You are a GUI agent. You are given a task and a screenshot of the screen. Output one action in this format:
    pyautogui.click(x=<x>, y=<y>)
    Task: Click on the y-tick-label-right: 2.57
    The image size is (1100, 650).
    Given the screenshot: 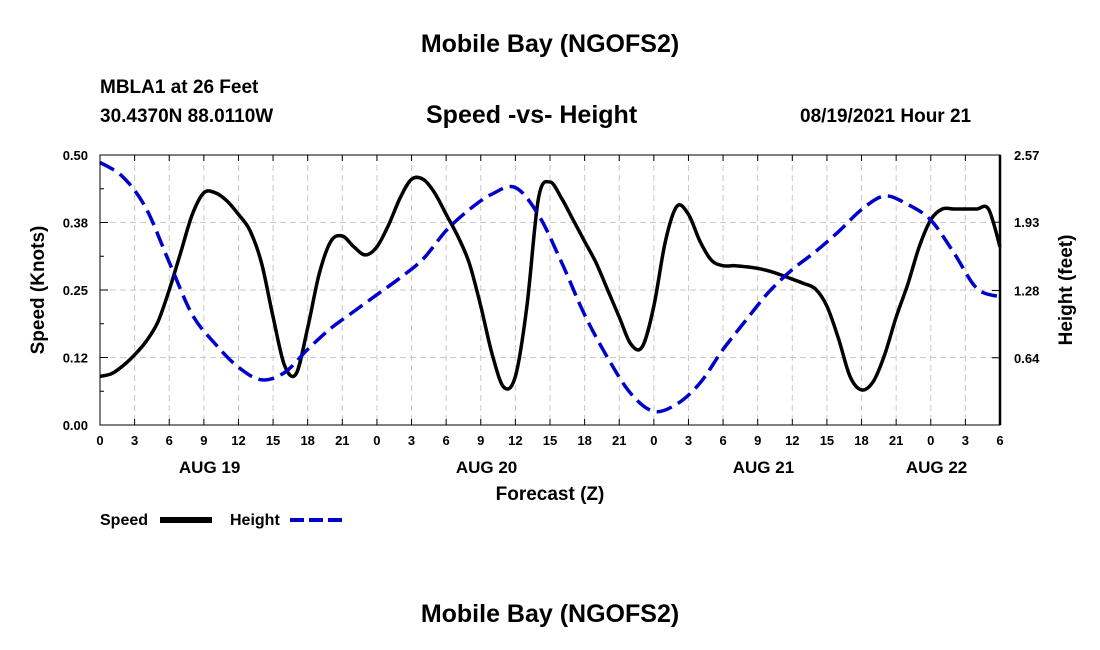 What is the action you would take?
    pyautogui.click(x=1026, y=155)
    